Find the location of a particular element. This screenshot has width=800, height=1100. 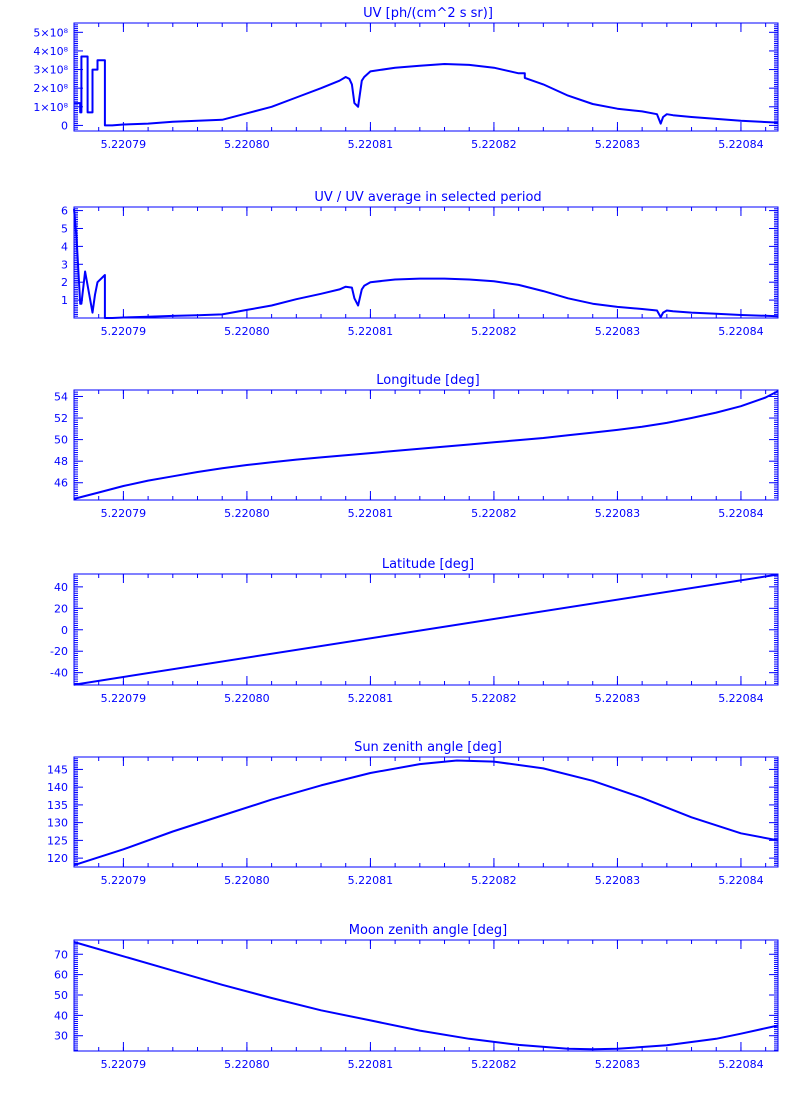

y-tick-label: 1 is located at coordinates (64, 300).